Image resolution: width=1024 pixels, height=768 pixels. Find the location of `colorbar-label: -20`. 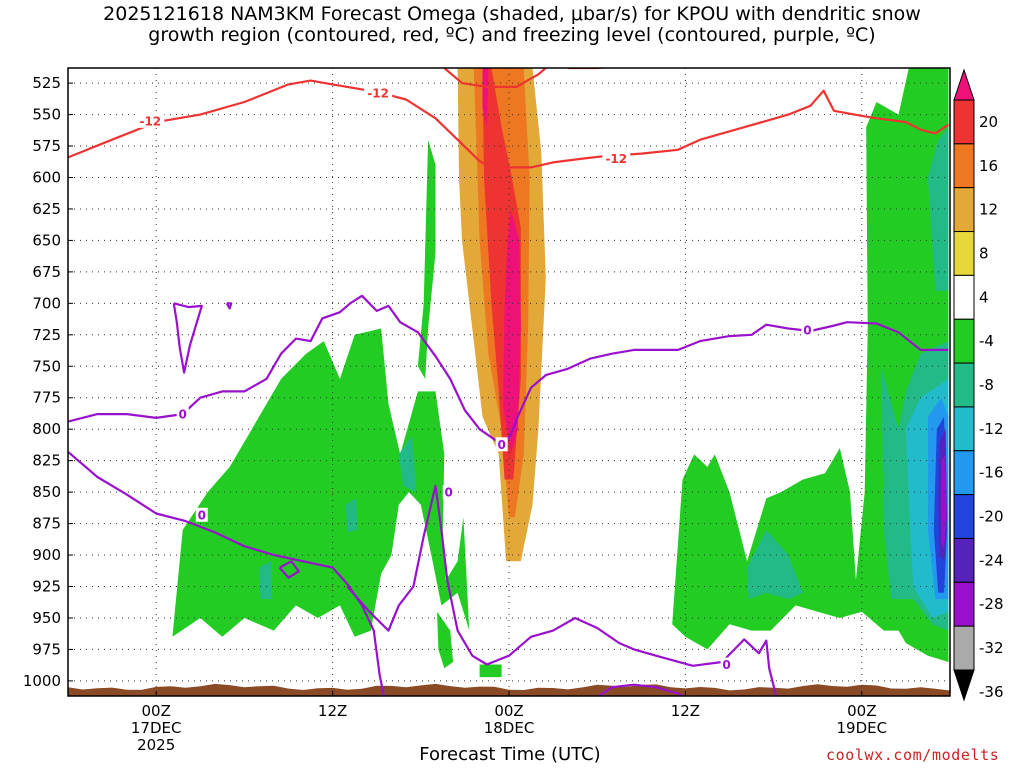

colorbar-label: -20 is located at coordinates (991, 517).